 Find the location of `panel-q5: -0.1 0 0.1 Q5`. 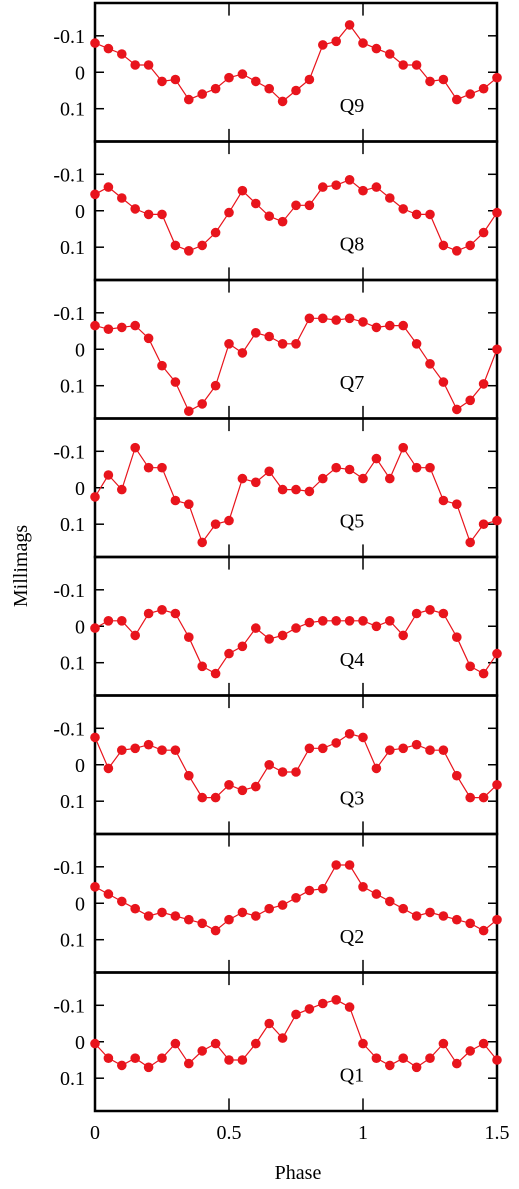

panel-q5: -0.1 0 0.1 Q5 is located at coordinates (277, 488).